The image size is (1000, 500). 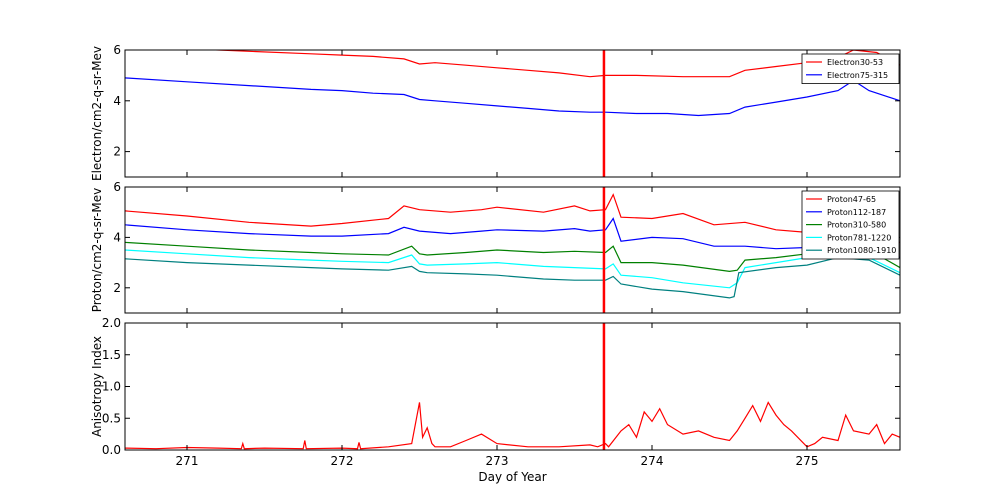 What do you see at coordinates (497, 461) in the screenshot?
I see `x-tick-label: 273` at bounding box center [497, 461].